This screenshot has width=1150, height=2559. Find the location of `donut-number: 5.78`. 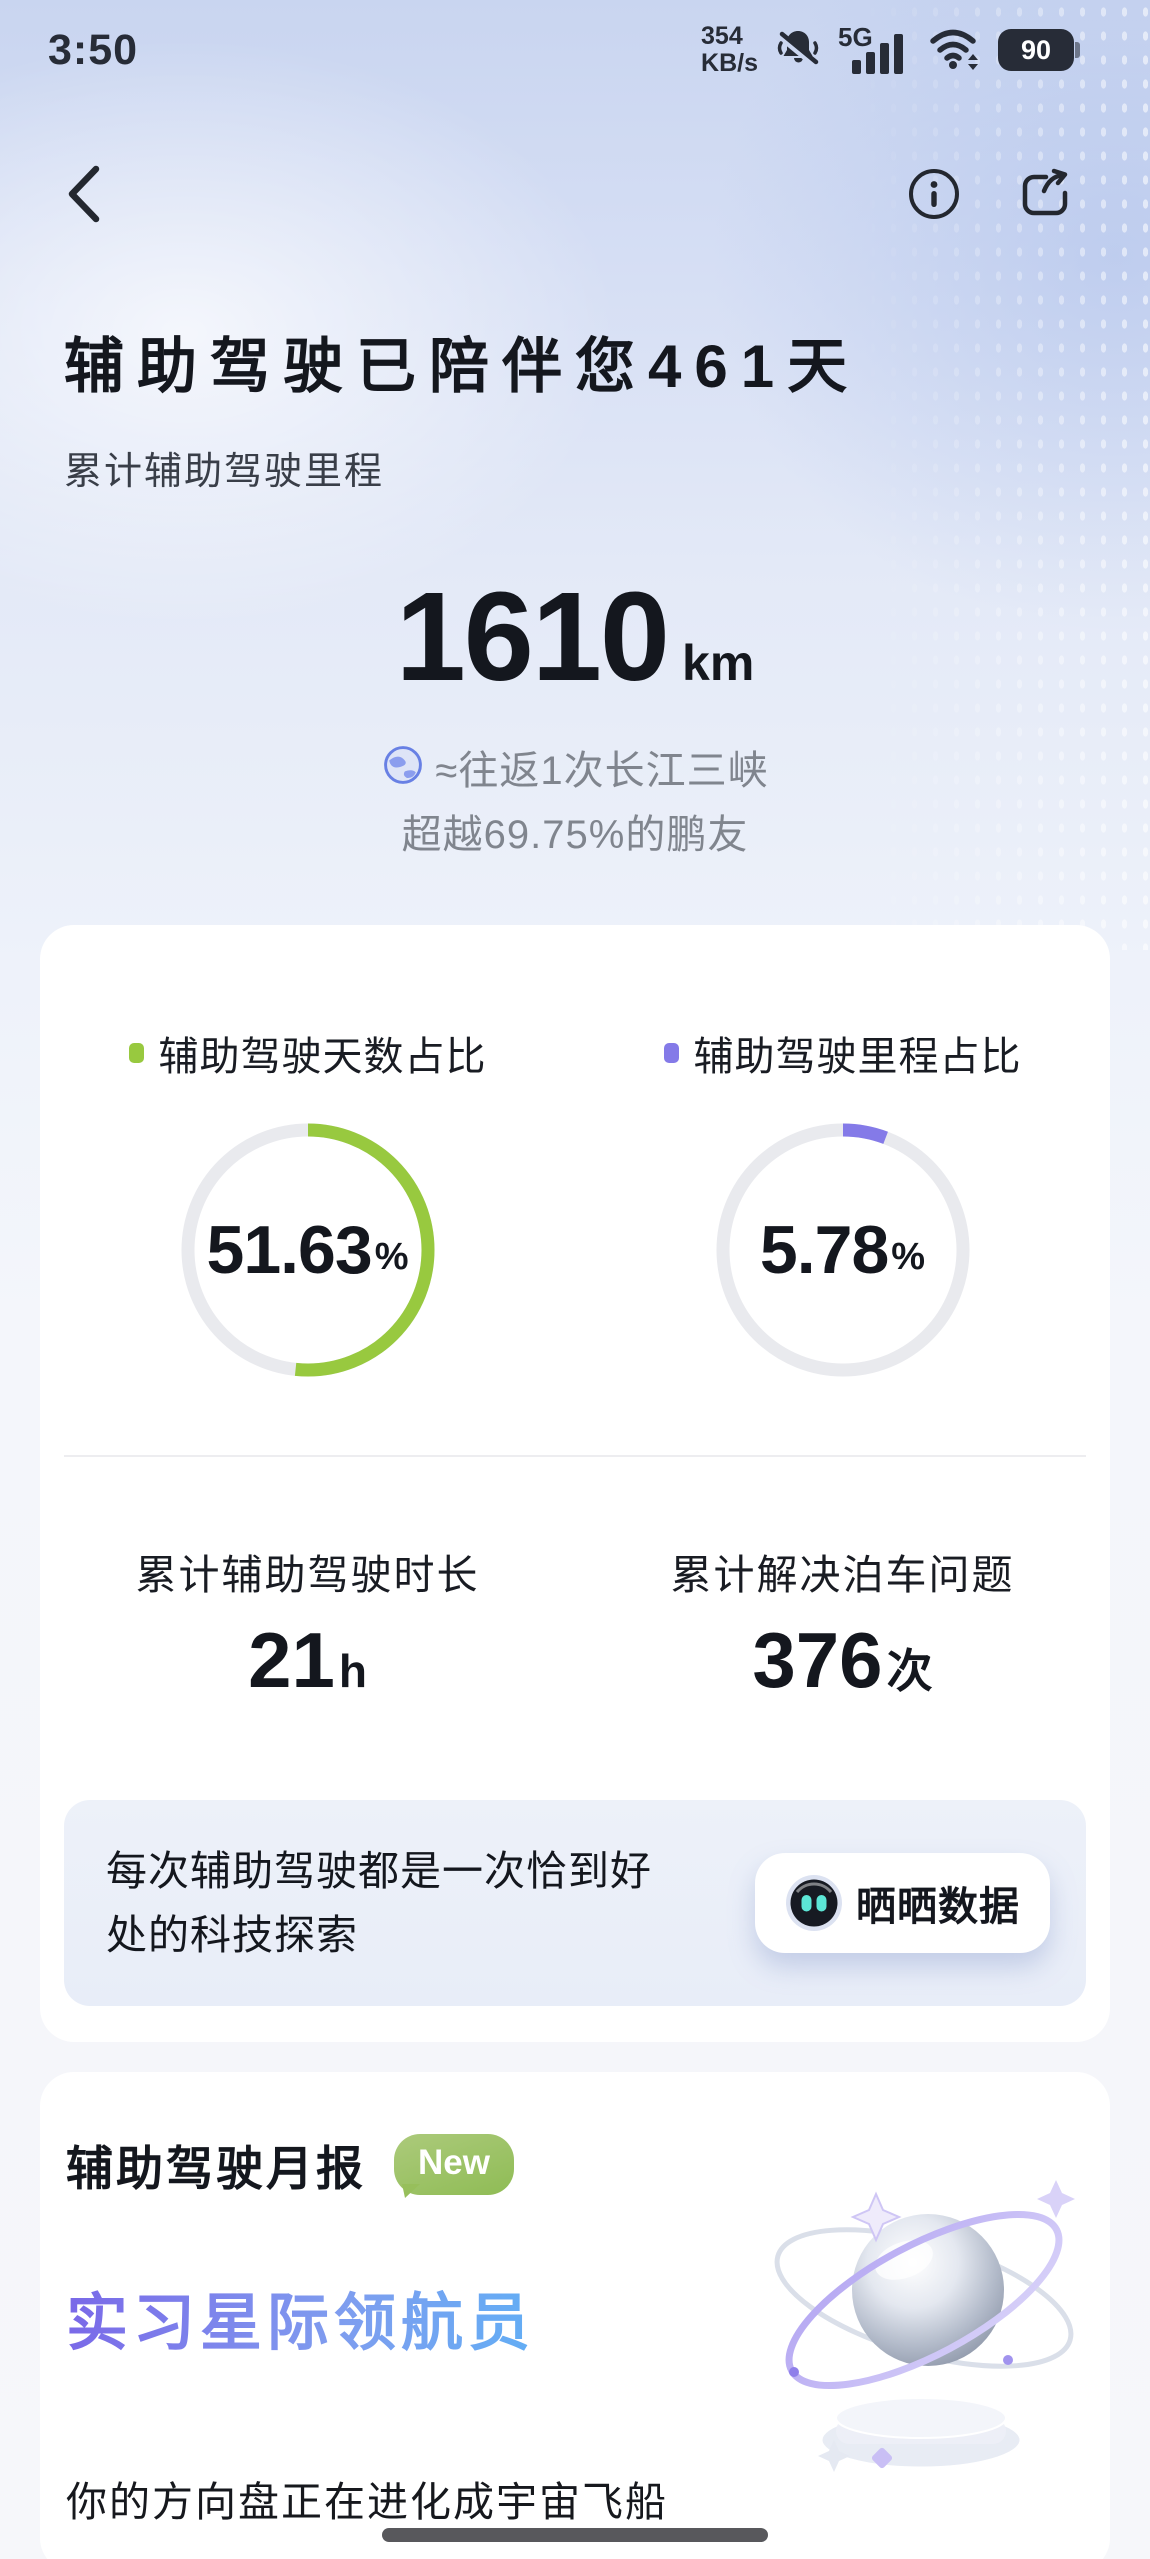

donut-number: 5.78 is located at coordinates (824, 1250).